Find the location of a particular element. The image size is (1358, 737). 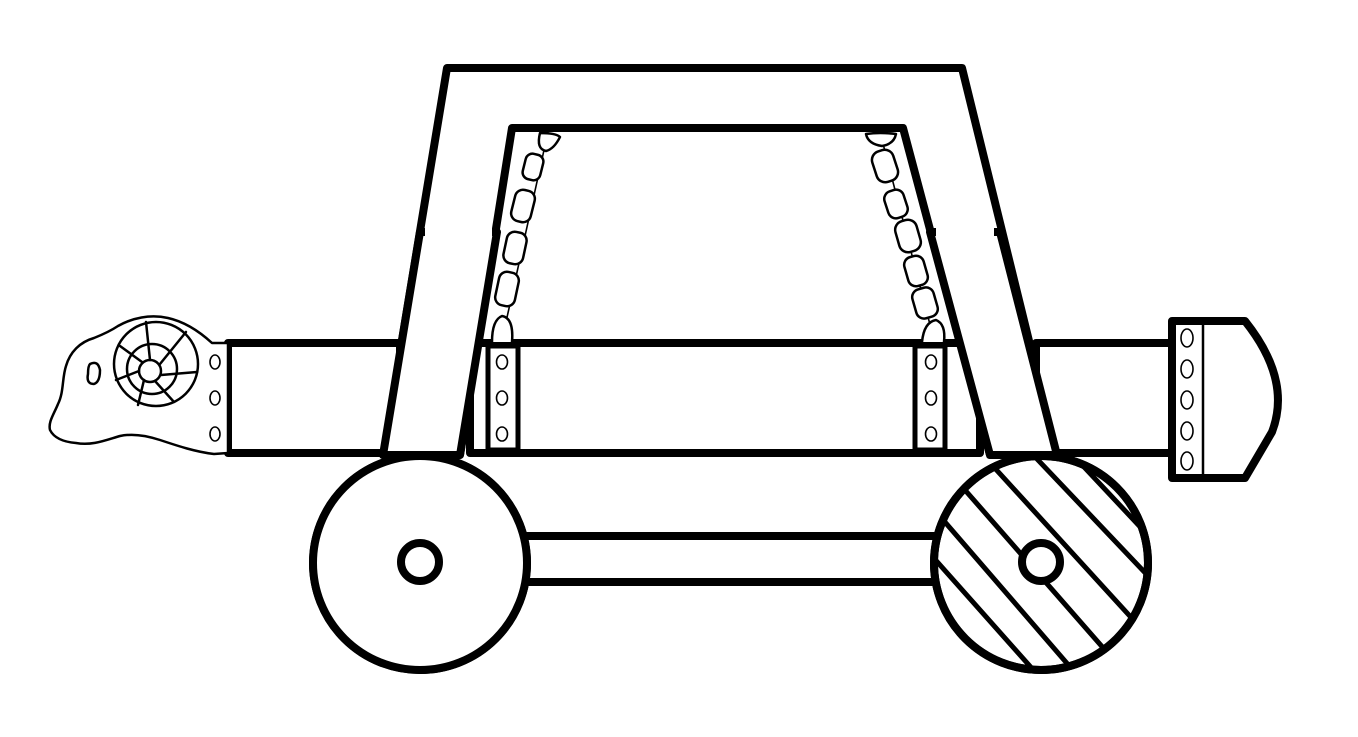

ram-horn is located at coordinates (156, 364).